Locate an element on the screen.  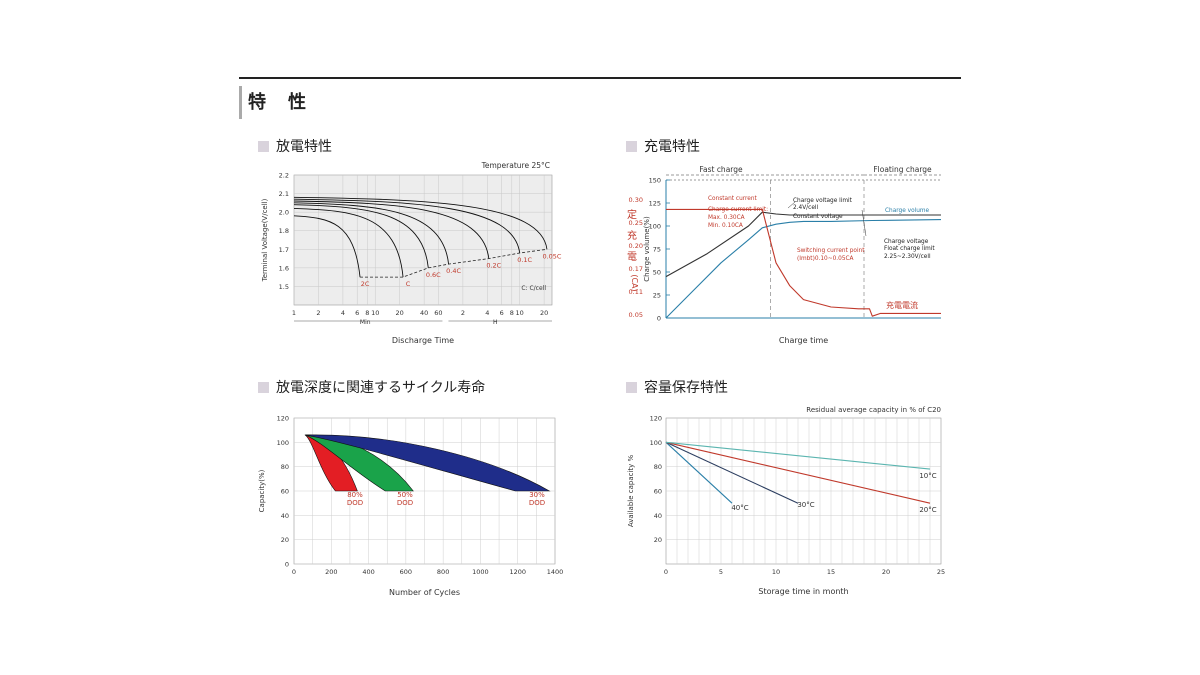
series-label: 0.1C is located at coordinates (524, 260).